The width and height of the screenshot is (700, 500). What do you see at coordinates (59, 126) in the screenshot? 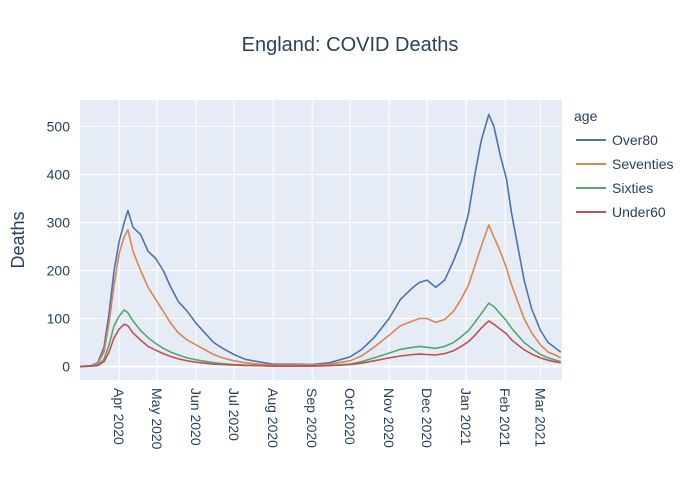
I see `y-tick-label: 500` at bounding box center [59, 126].